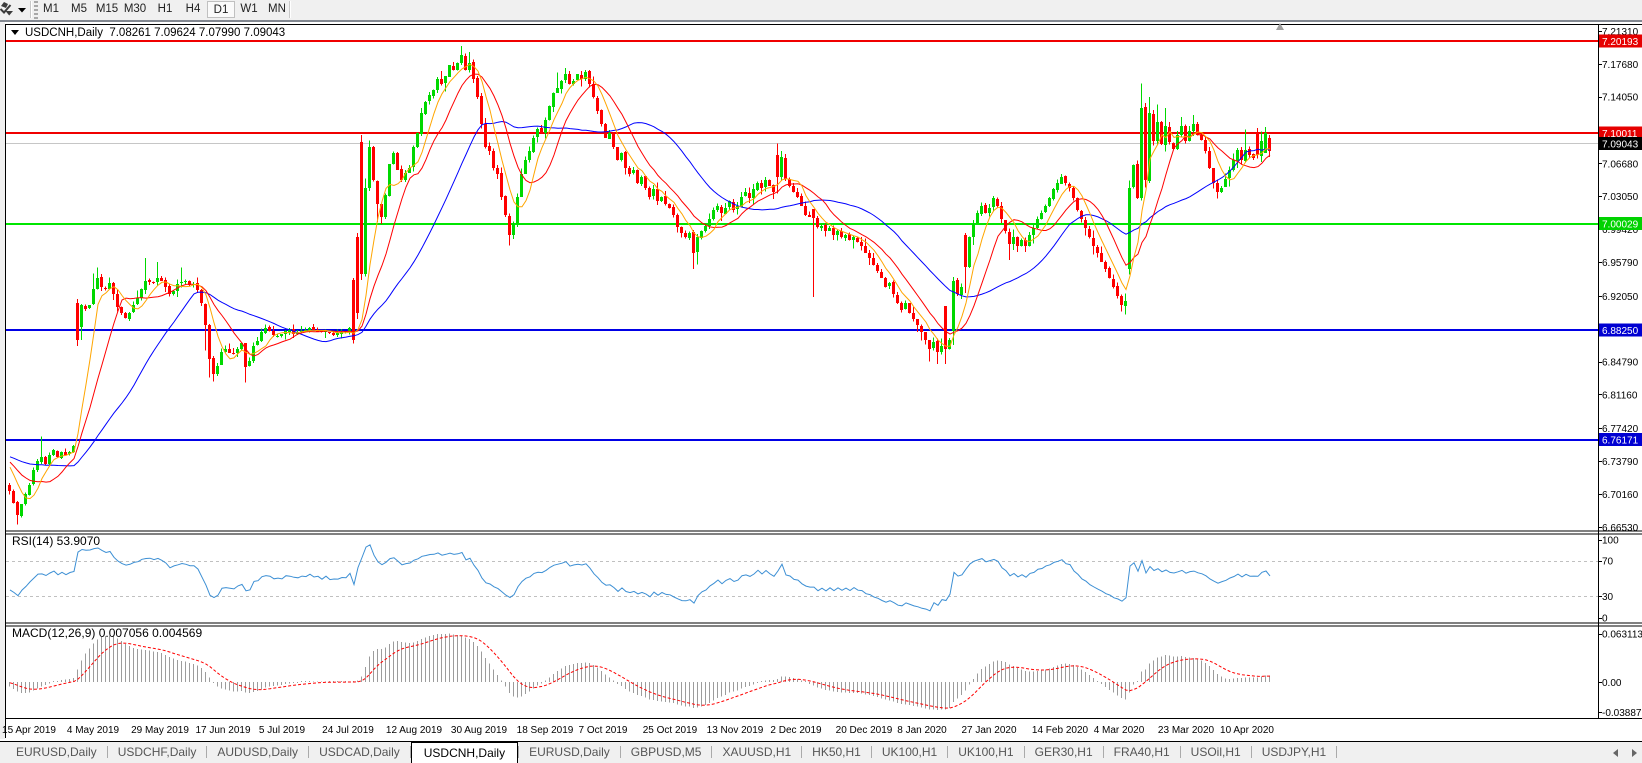  What do you see at coordinates (1620, 495) in the screenshot?
I see `svg-text: 6.70160` at bounding box center [1620, 495].